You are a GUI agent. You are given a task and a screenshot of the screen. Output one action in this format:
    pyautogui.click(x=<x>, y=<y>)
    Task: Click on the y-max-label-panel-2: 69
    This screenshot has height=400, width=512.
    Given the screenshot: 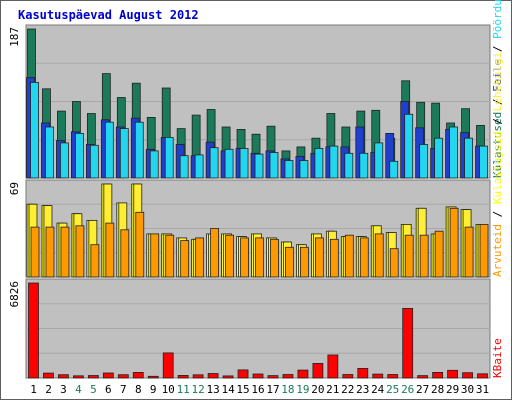 What is the action you would take?
    pyautogui.click(x=14, y=188)
    